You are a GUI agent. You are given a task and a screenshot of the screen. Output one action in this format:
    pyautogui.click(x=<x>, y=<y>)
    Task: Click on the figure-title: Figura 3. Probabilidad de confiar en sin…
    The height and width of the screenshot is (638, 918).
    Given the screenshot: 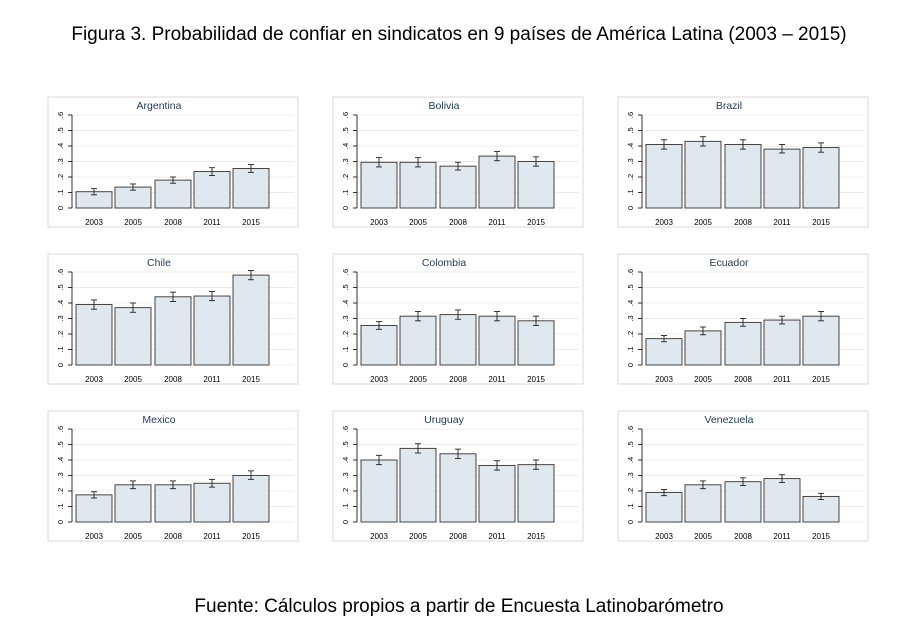 What is the action you would take?
    pyautogui.click(x=459, y=34)
    